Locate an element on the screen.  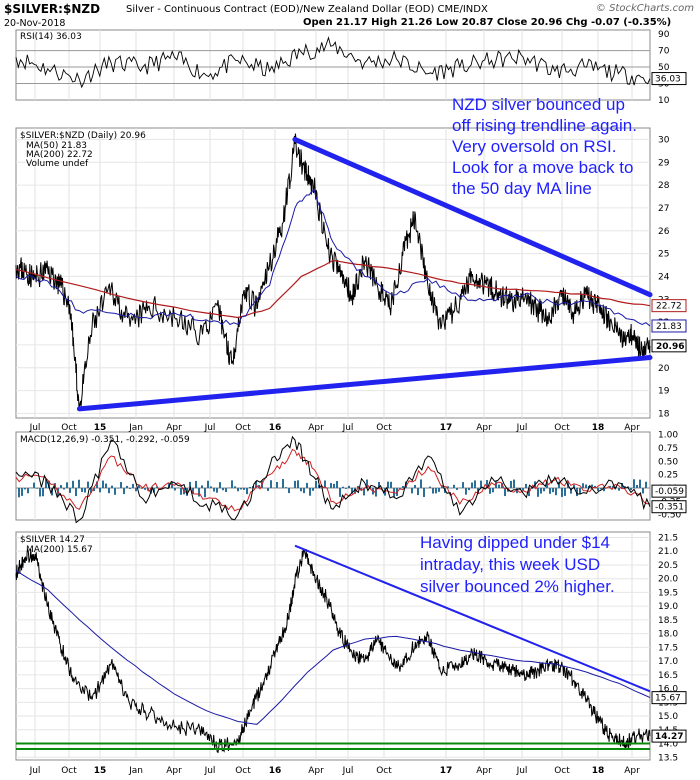
silver-tick-label: 18.0 is located at coordinates (668, 635).